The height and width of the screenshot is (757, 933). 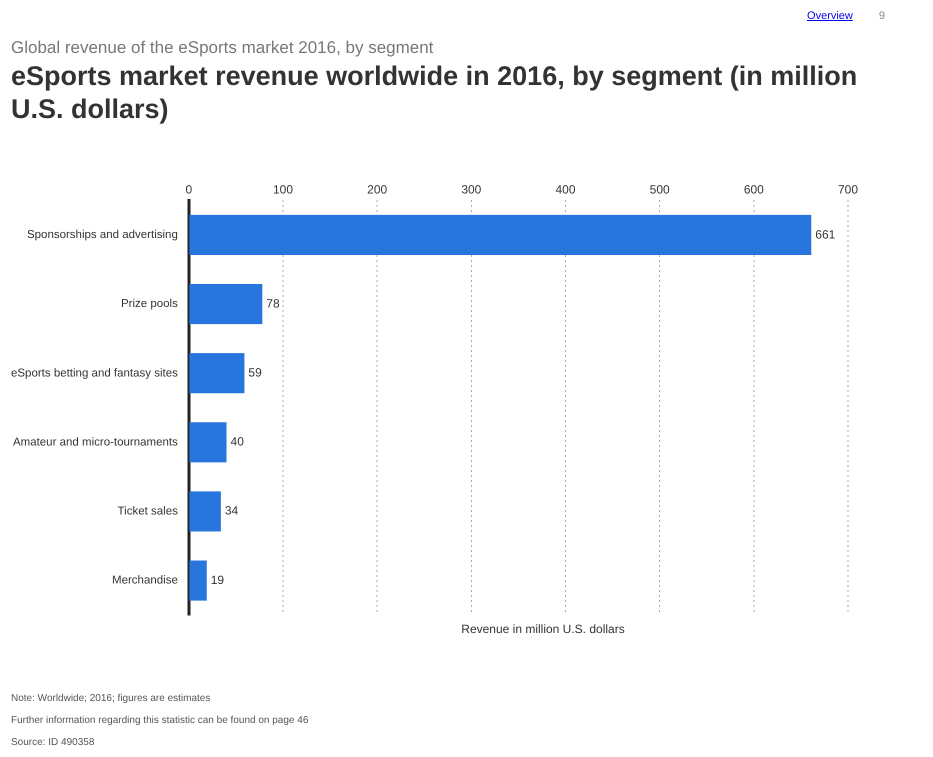 I want to click on x-tick-label: 700, so click(x=848, y=189).